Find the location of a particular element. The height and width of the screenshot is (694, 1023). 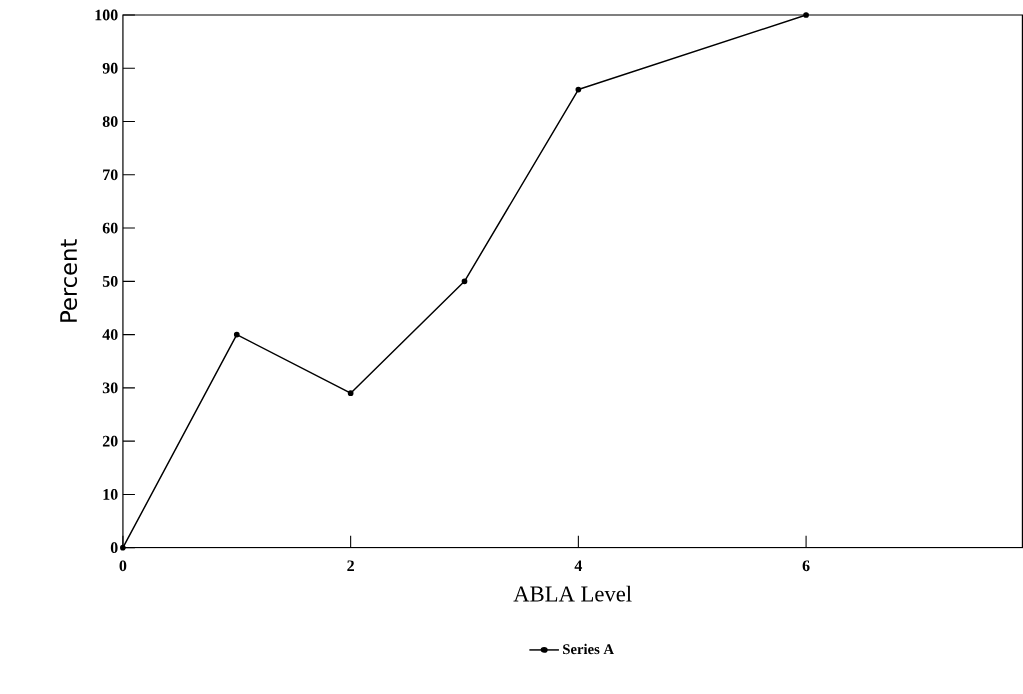

y-tick-label: 40 is located at coordinates (110, 335).